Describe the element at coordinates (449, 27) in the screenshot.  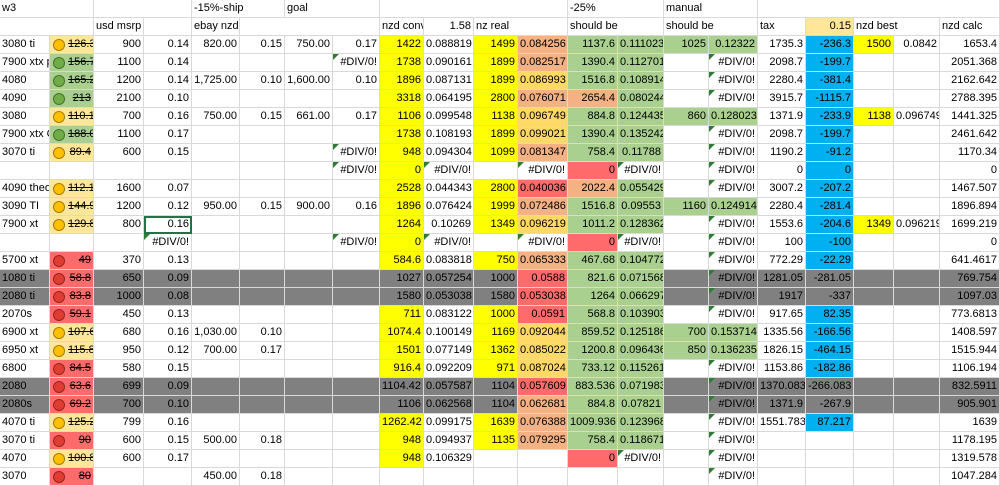
I see `header-rate: 1.58` at that location.